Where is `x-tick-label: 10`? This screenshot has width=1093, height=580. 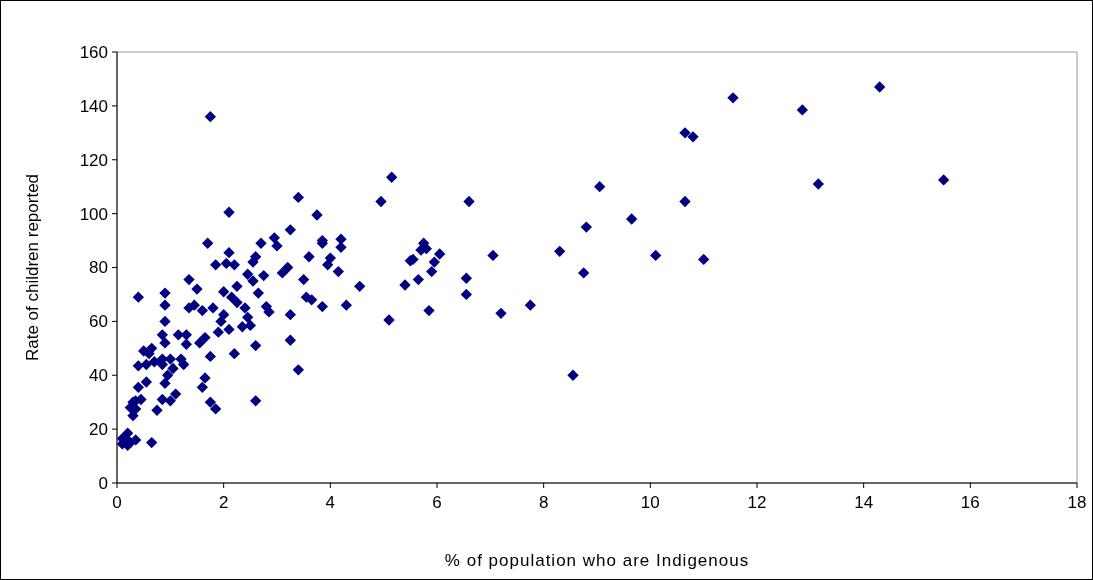 x-tick-label: 10 is located at coordinates (650, 502).